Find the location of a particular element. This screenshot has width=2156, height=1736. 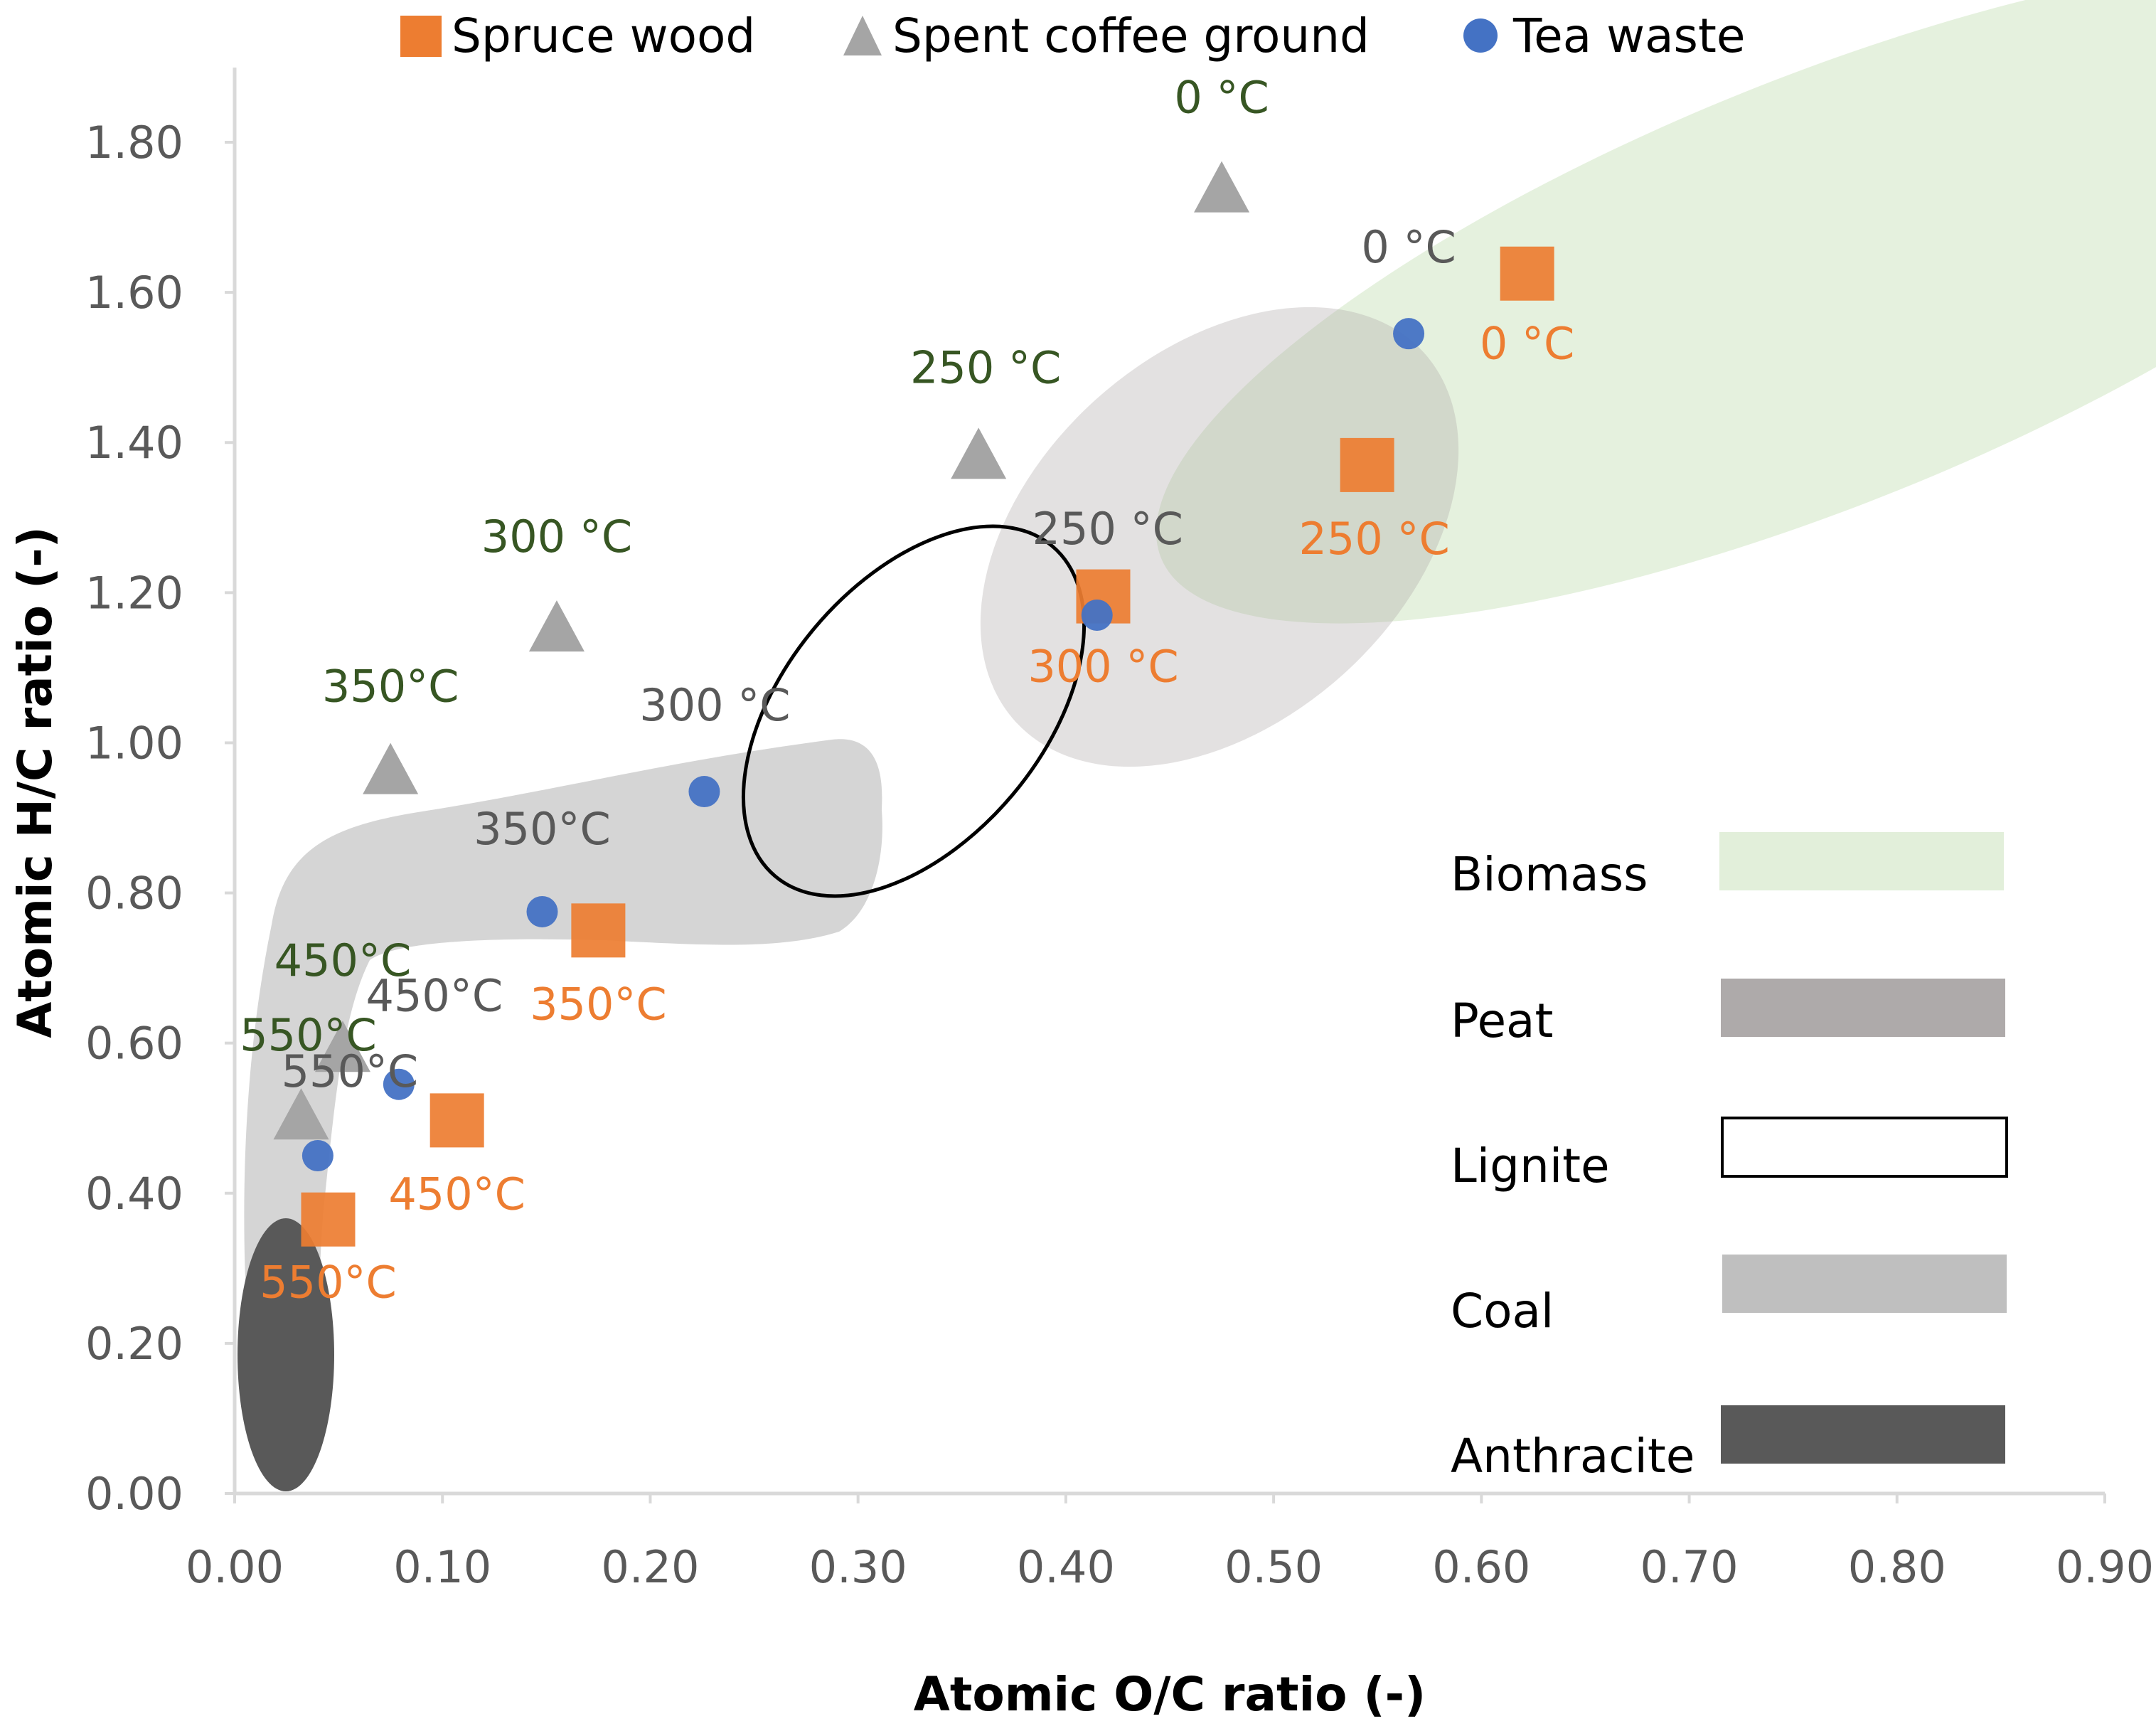

region-label-anthracite: Anthracite is located at coordinates (1573, 1456).